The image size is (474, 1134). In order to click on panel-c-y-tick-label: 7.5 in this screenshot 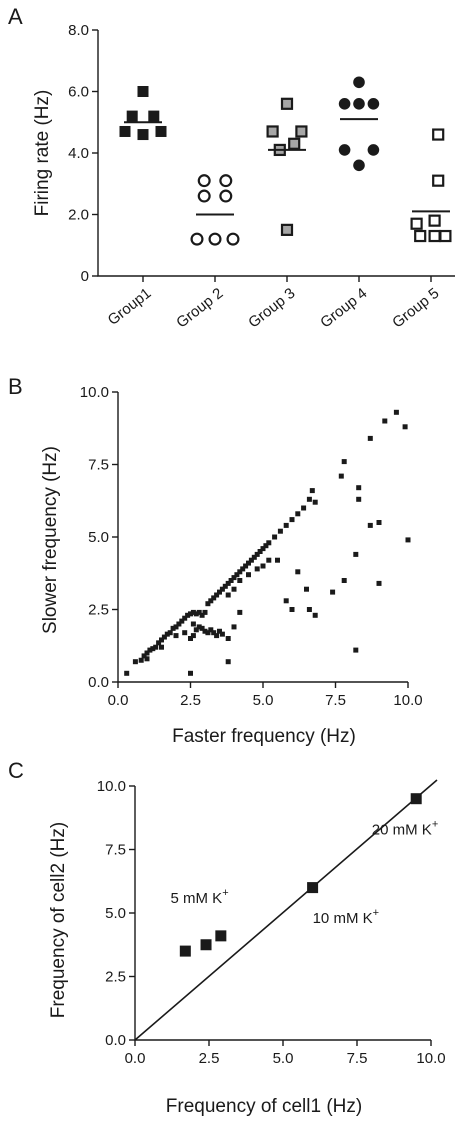, I will do `click(115, 850)`.